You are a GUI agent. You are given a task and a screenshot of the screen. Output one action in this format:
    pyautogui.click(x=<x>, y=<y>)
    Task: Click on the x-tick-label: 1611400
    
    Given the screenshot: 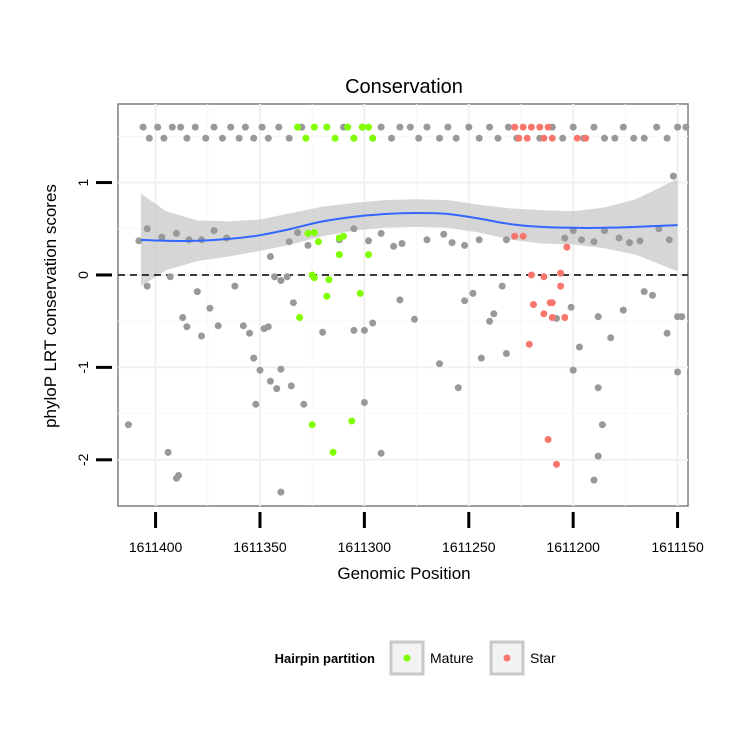 What is the action you would take?
    pyautogui.click(x=156, y=547)
    